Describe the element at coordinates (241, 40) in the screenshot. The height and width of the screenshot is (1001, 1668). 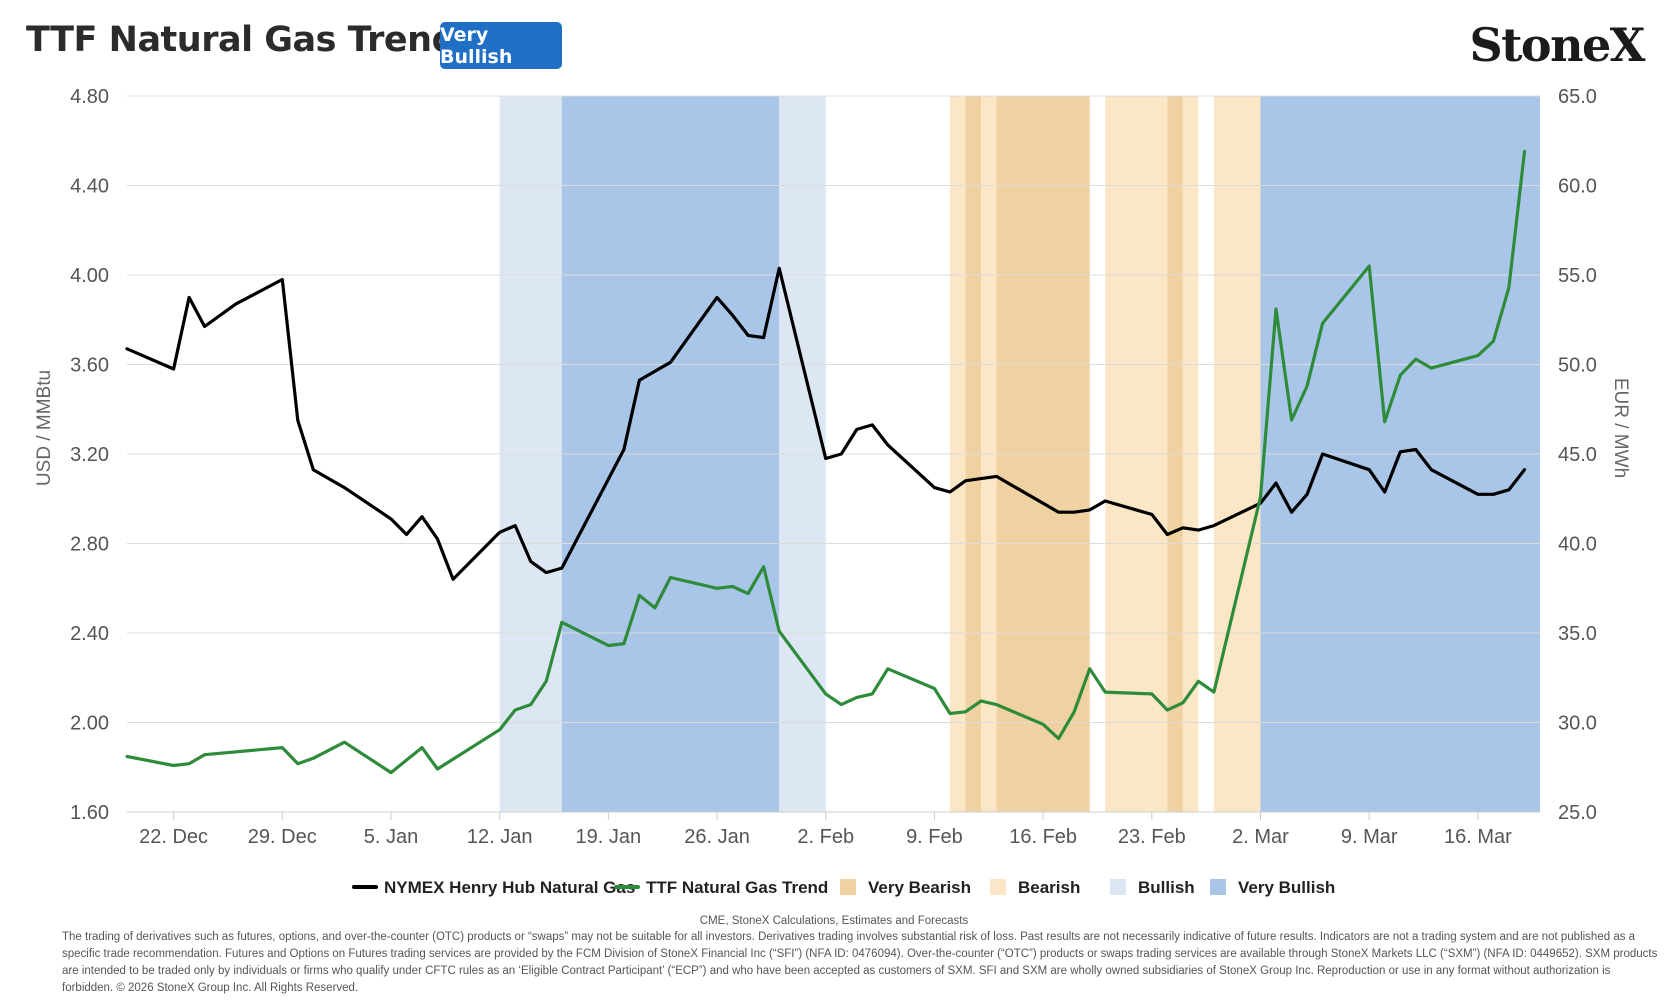
I see `page-title: TTF Natural Gas Trend` at that location.